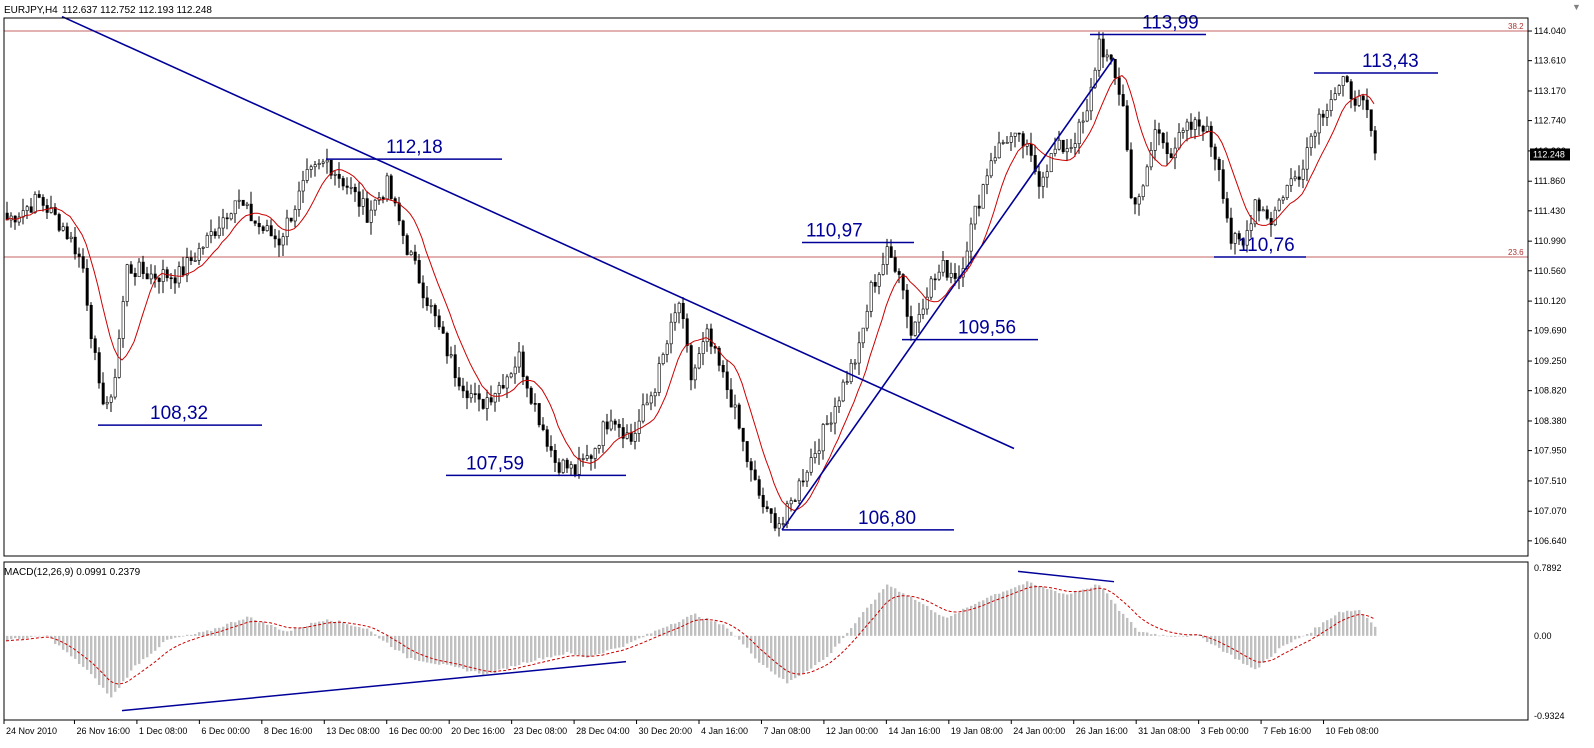 This screenshot has height=748, width=1594. What do you see at coordinates (1550, 61) in the screenshot?
I see `price-tick-label: 113.610` at bounding box center [1550, 61].